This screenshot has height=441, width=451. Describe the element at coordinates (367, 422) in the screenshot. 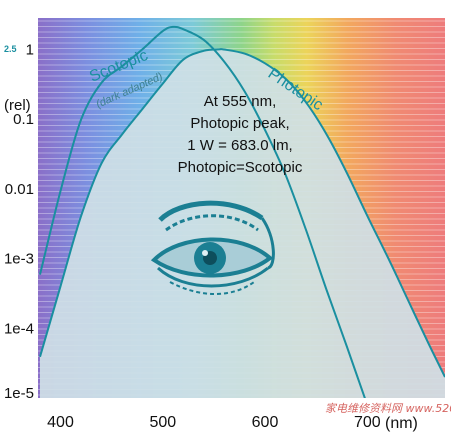

I see `x-tick-label: 700` at that location.